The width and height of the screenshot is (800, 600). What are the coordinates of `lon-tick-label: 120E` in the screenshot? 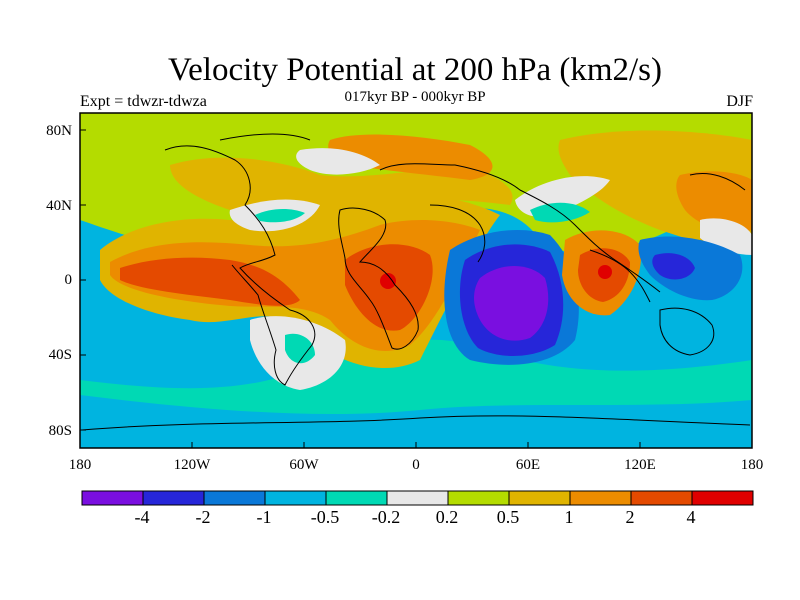 It's located at (640, 465).